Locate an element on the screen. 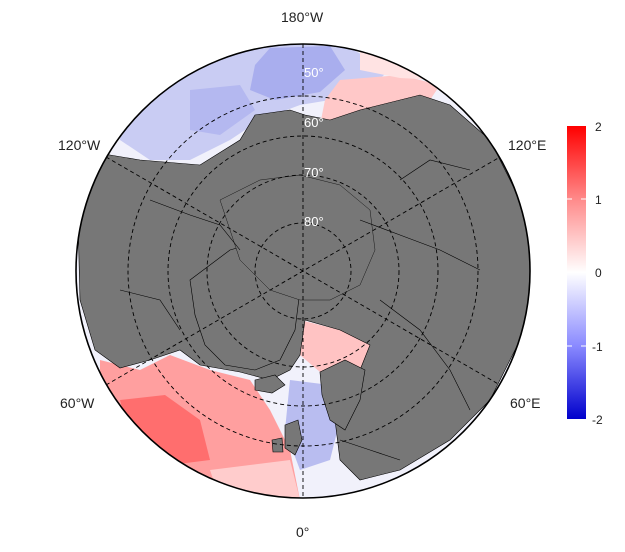  lon-label-60e: 60°E is located at coordinates (525, 403).